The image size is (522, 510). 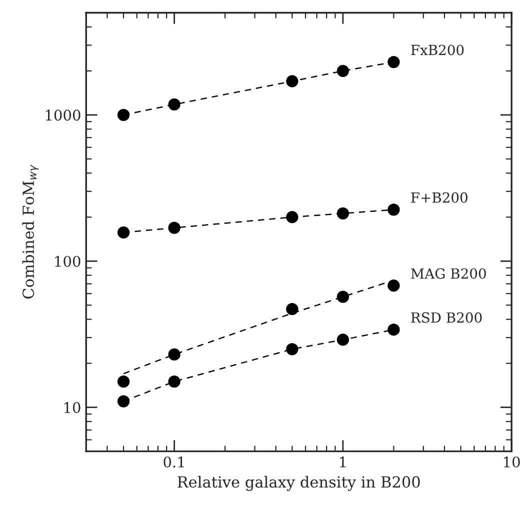 I want to click on series-label: MAG B200, so click(x=448, y=273).